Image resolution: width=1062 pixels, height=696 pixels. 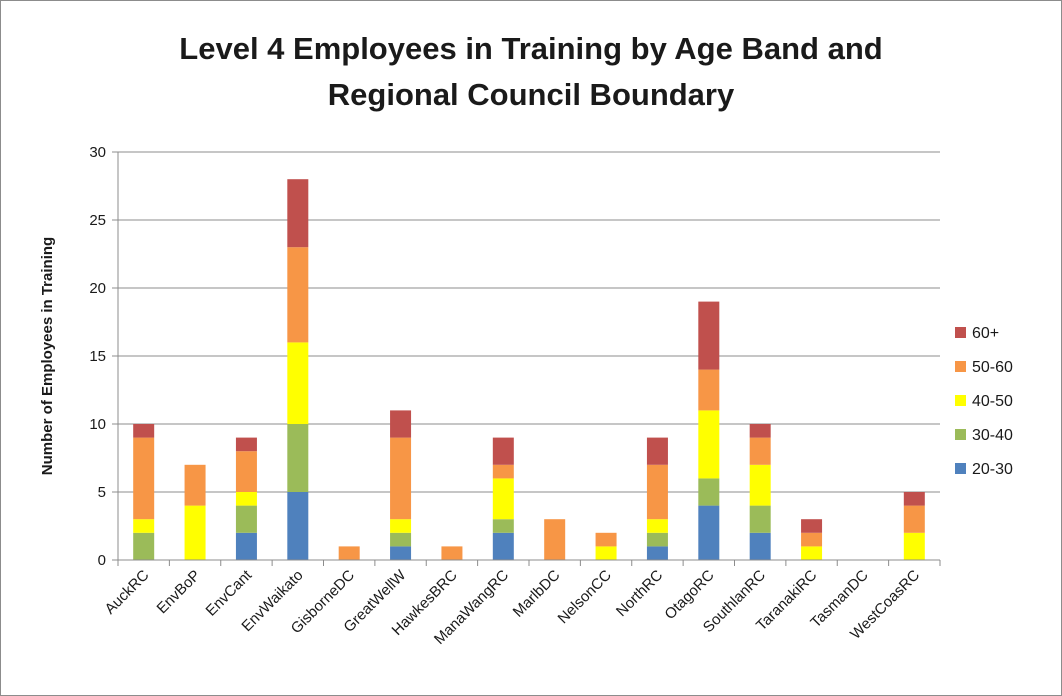 I want to click on legend-label: 60+, so click(x=985, y=333).